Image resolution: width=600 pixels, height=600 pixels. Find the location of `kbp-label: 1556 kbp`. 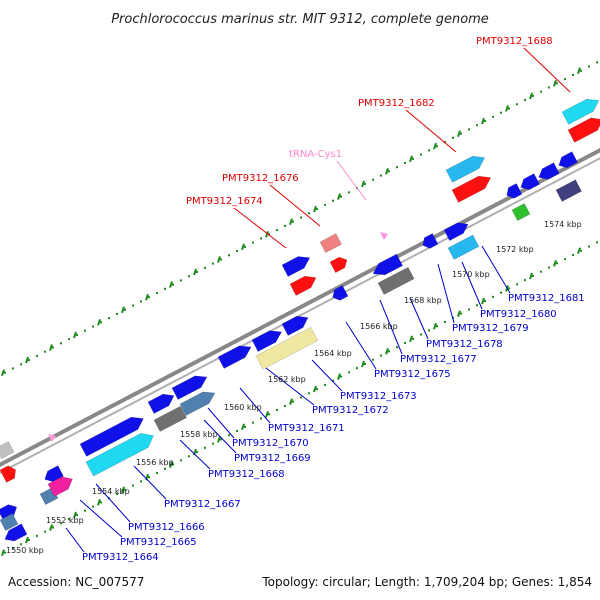

kbp-label: 1556 kbp is located at coordinates (155, 462).